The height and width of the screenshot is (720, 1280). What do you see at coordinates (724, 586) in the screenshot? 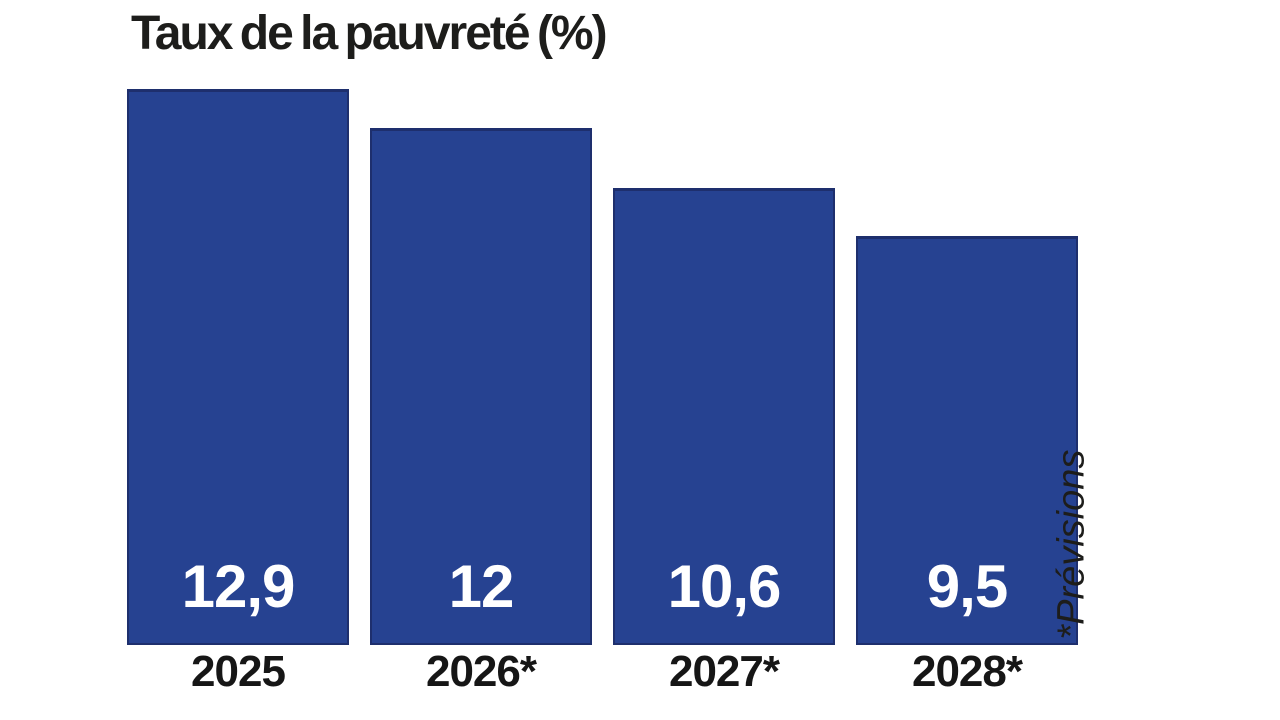
I see `bar-value-label: 10,6` at bounding box center [724, 586].